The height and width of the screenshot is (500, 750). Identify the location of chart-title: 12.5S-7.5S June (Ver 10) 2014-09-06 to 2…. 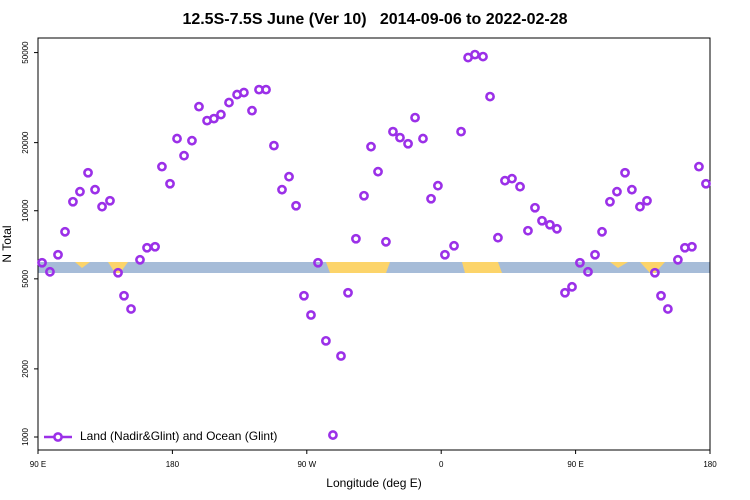
(374, 19).